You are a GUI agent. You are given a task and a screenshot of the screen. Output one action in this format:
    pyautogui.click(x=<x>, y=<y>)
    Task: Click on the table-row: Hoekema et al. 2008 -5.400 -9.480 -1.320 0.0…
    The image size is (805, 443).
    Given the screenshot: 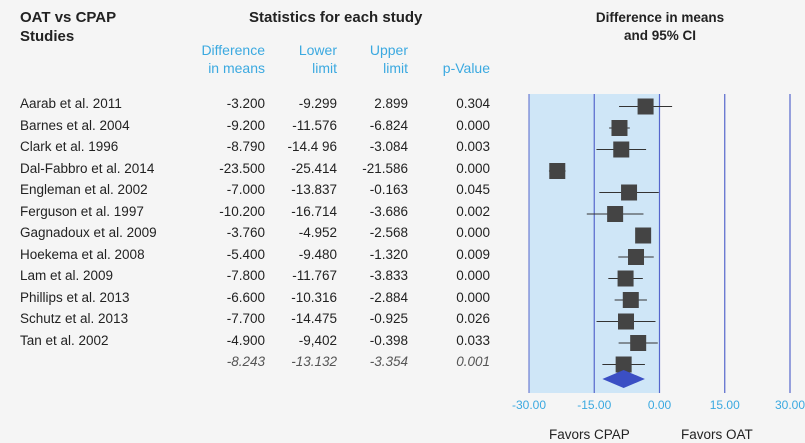 What is the action you would take?
    pyautogui.click(x=250, y=257)
    